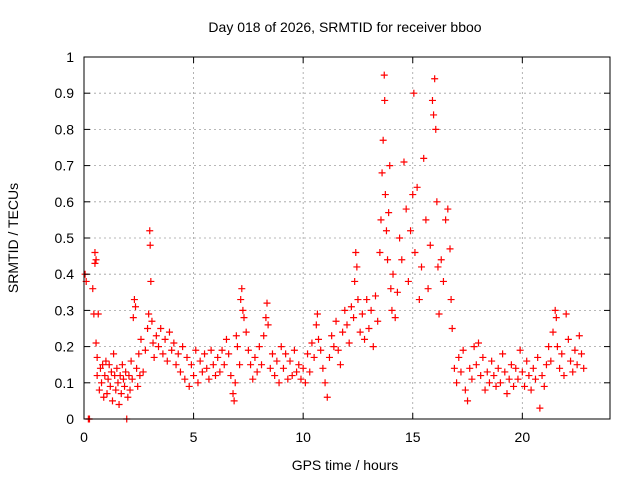 The height and width of the screenshot is (485, 640). I want to click on x-tick-label: 5, so click(194, 437).